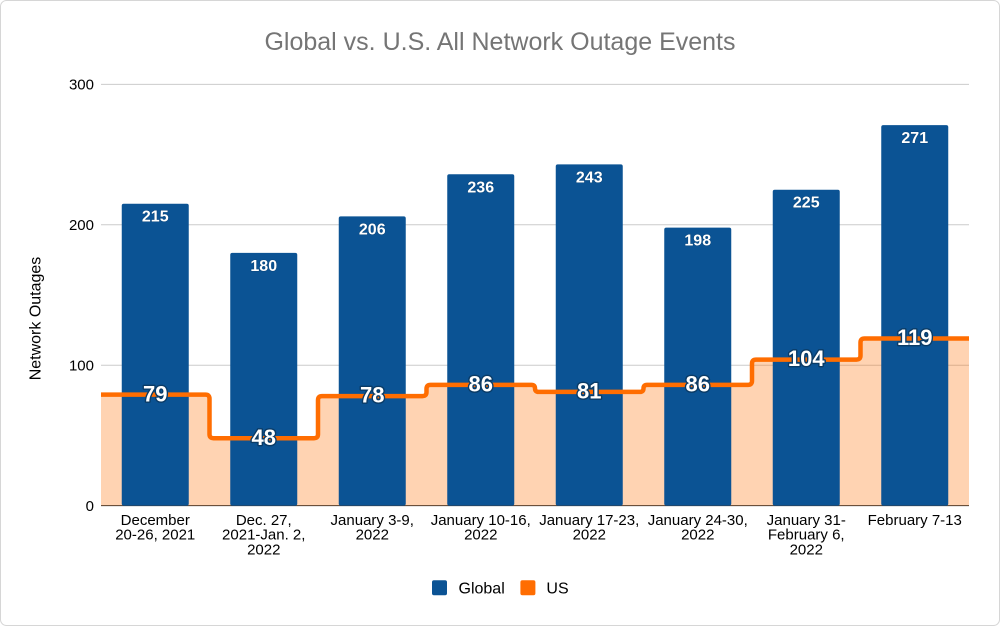 This screenshot has width=1000, height=626. I want to click on svg-text: January 3-9,, so click(372, 520).